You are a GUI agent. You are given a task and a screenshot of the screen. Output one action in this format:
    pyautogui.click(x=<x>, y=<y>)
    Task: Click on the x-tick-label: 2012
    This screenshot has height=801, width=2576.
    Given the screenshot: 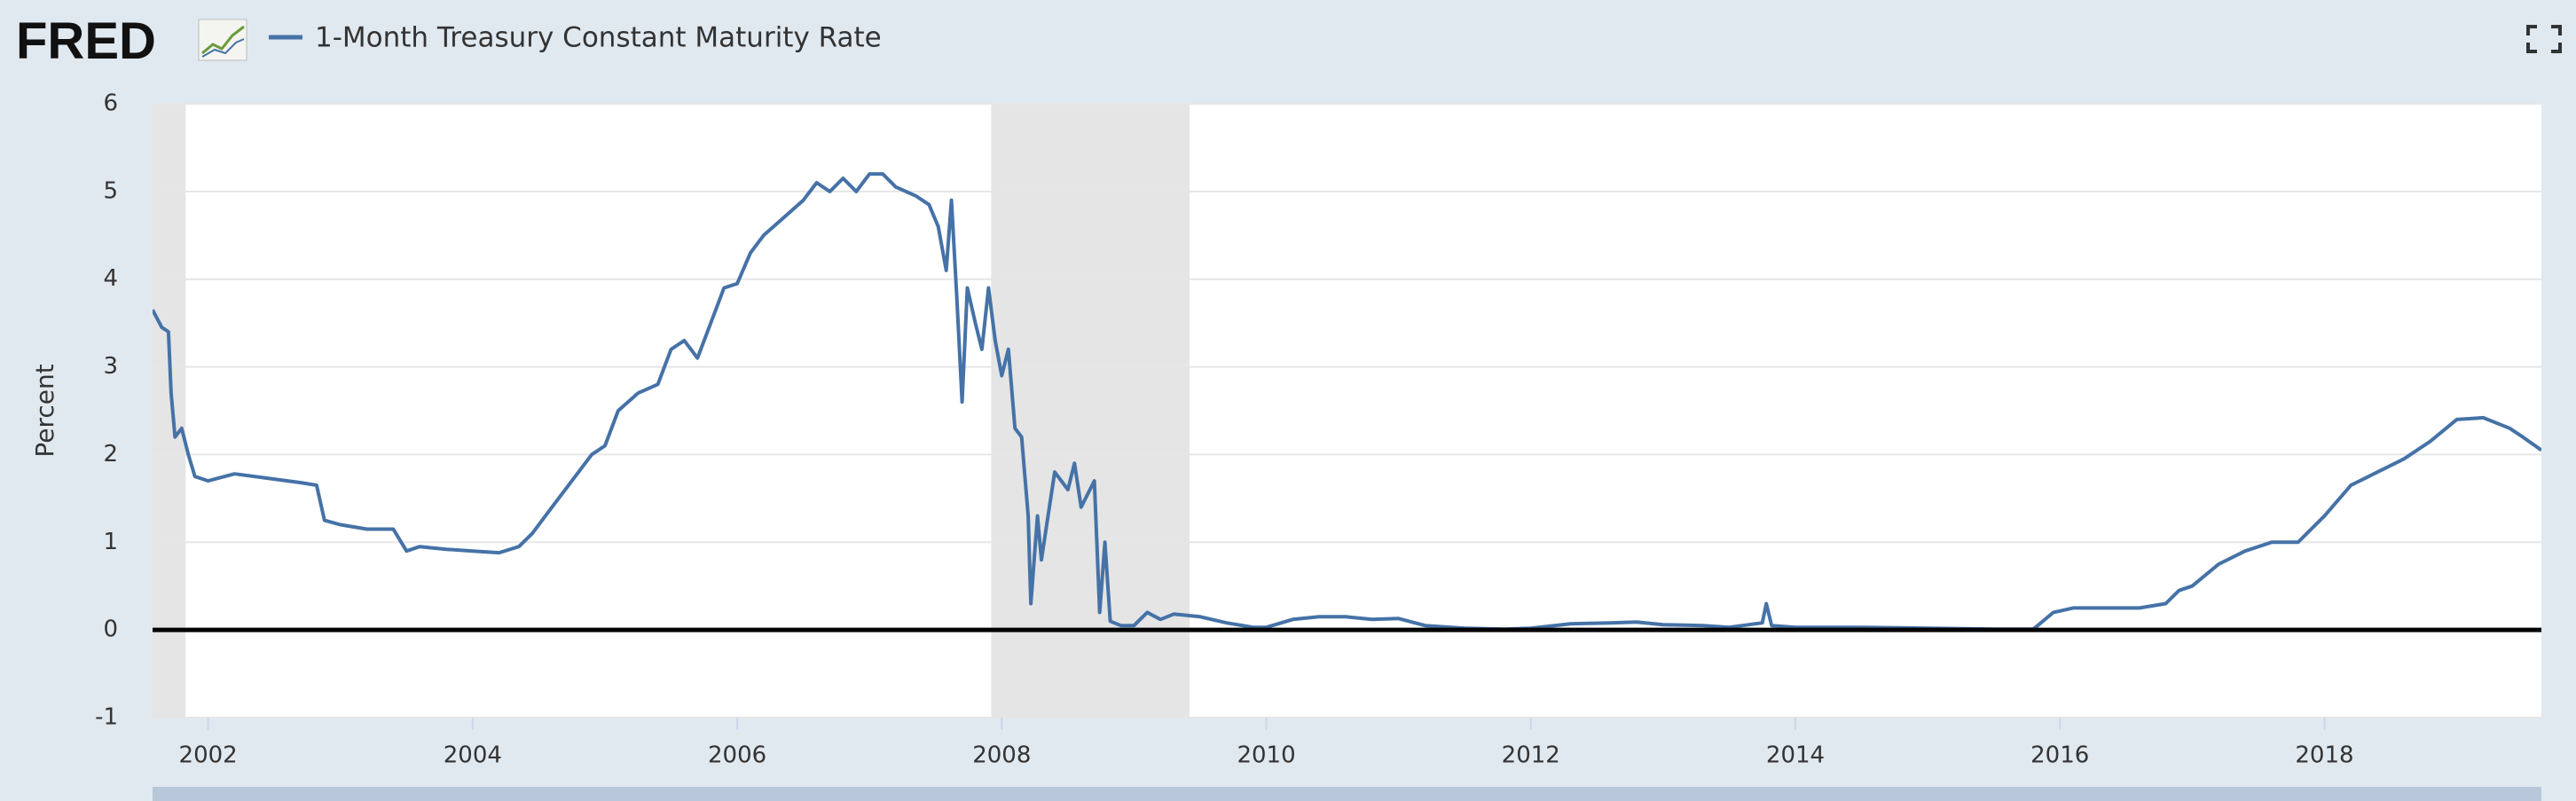 What is the action you would take?
    pyautogui.click(x=1531, y=756)
    